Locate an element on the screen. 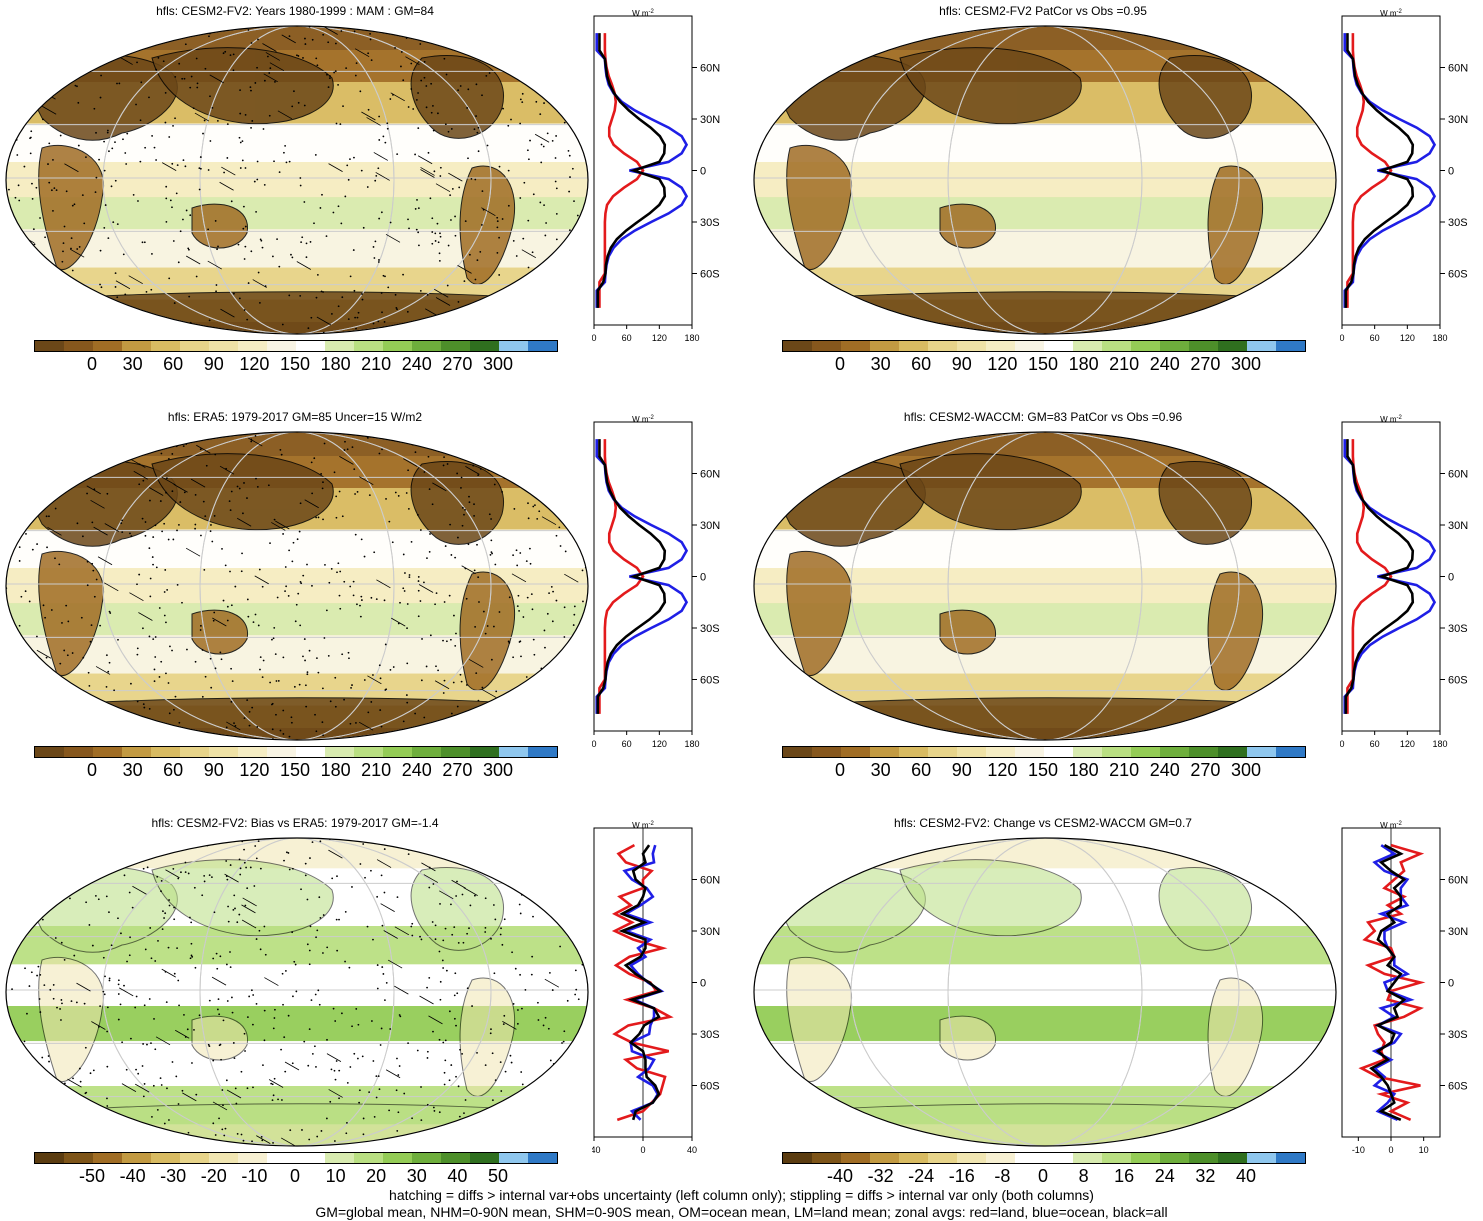 This screenshot has height=1221, width=1483. colorbar-tick-label: 16 is located at coordinates (1124, 1176).